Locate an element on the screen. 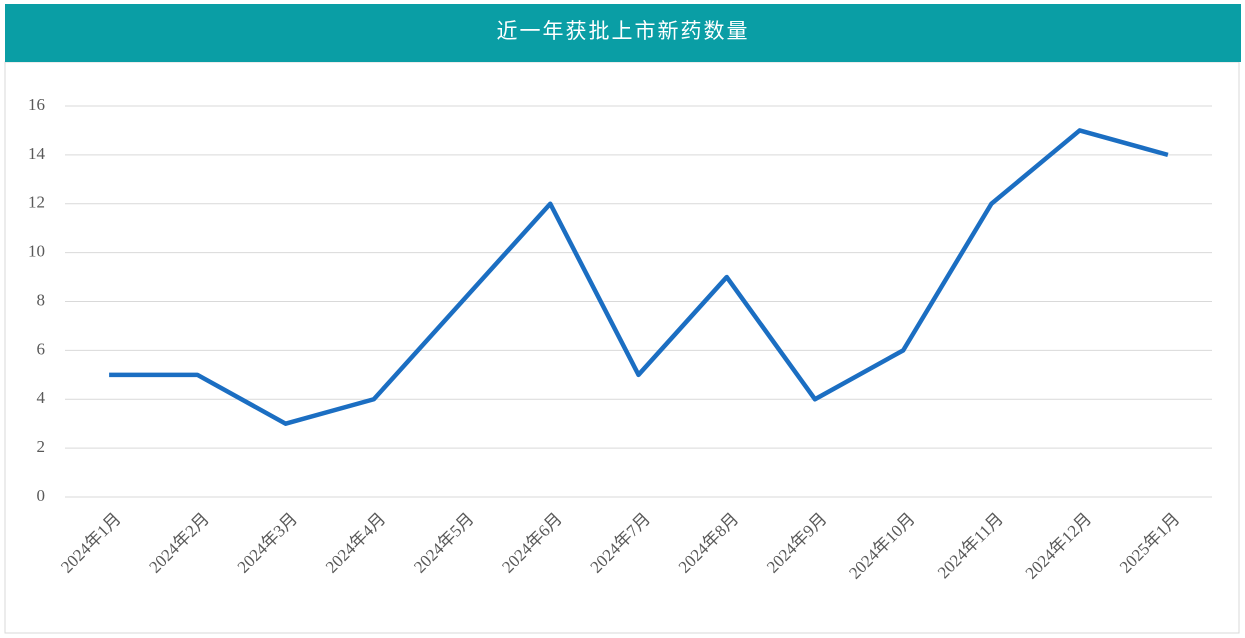 The image size is (1245, 638). y-tick-label: 8 is located at coordinates (41, 299).